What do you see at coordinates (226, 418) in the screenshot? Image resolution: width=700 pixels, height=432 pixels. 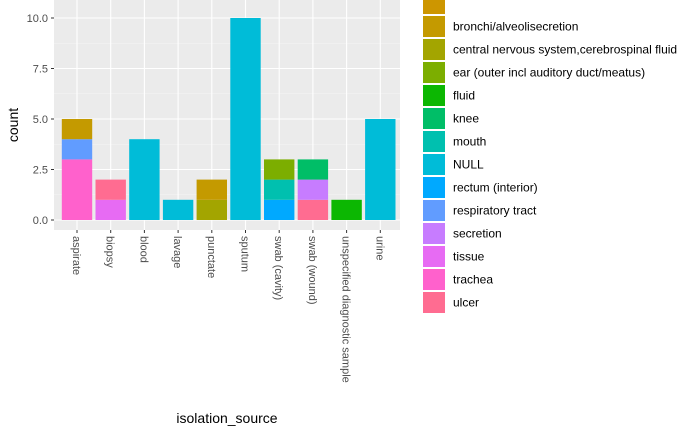 I see `x-axis-title: isolation_source` at bounding box center [226, 418].